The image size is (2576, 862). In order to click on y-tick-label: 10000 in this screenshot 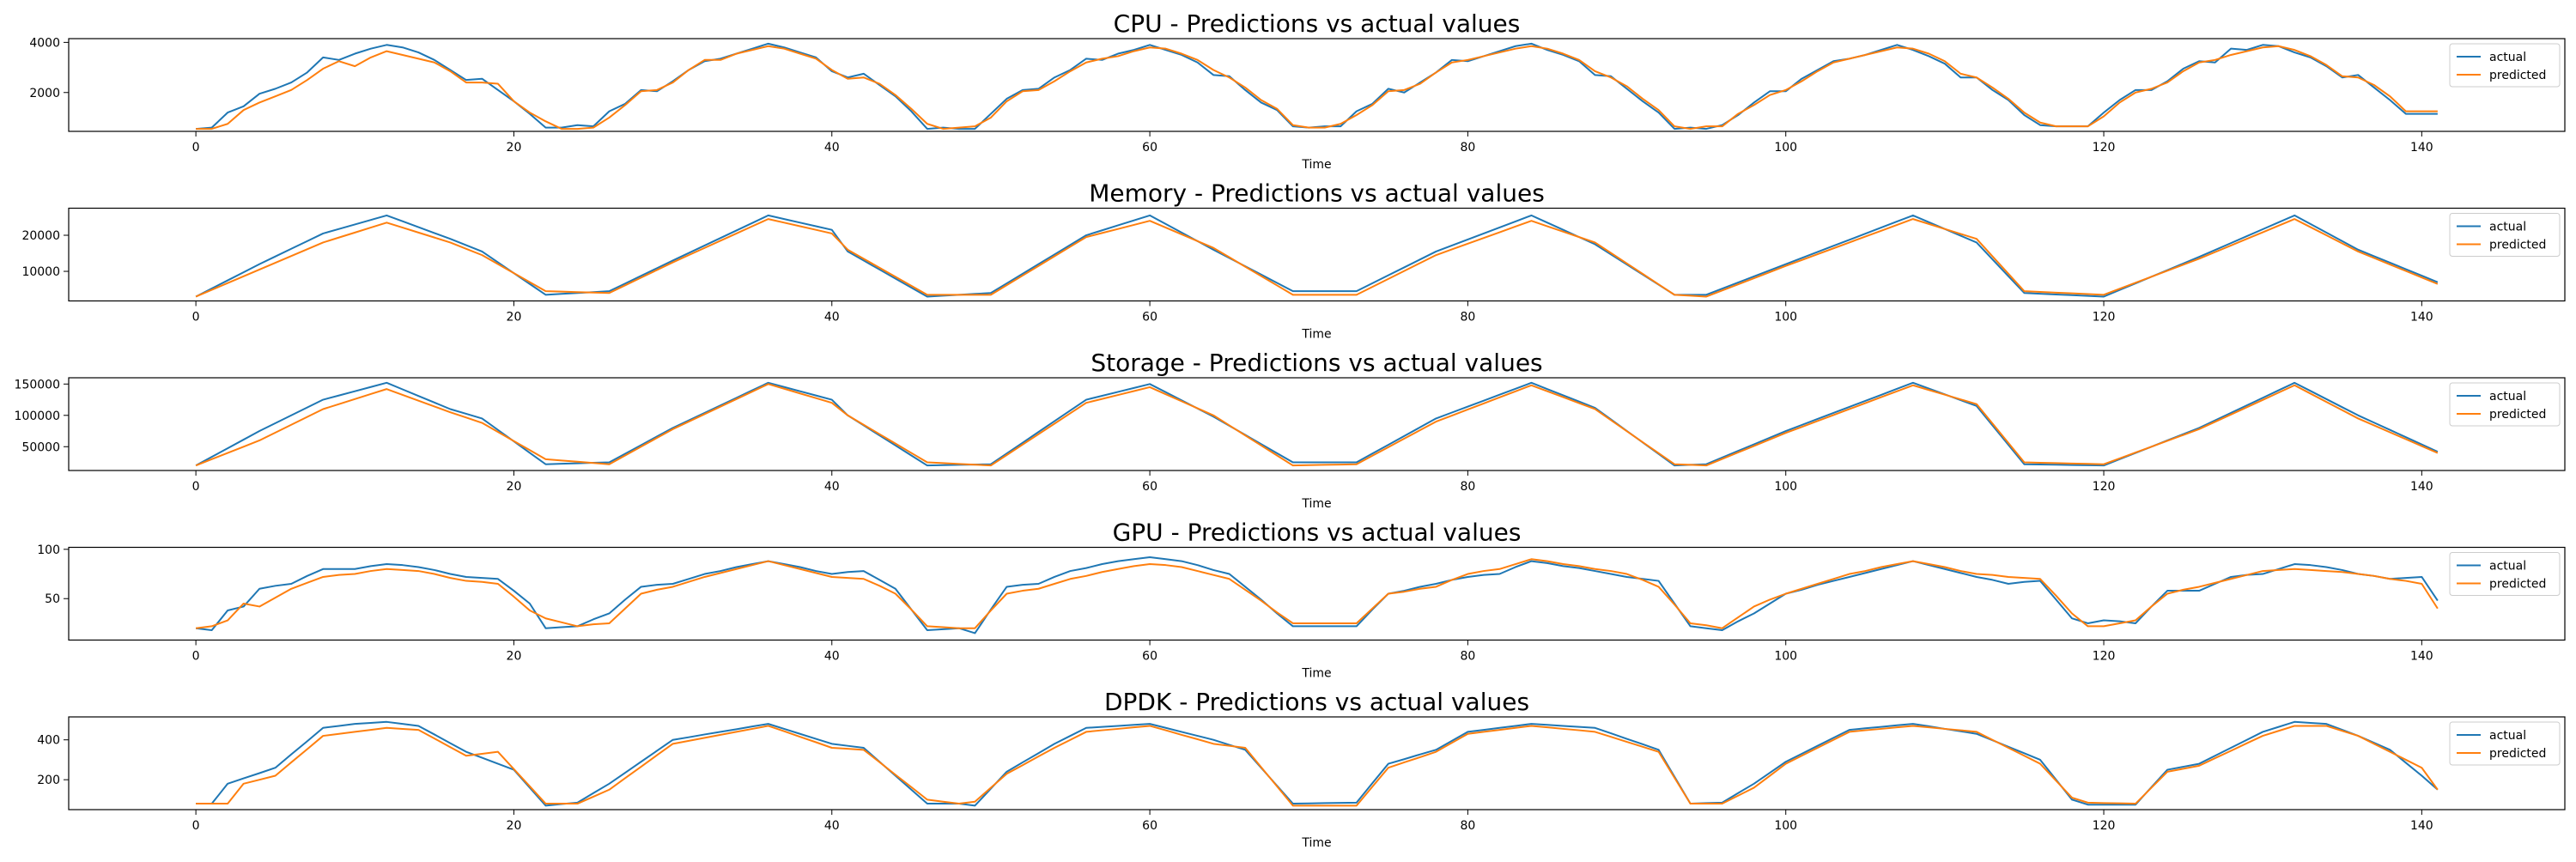, I will do `click(40, 272)`.